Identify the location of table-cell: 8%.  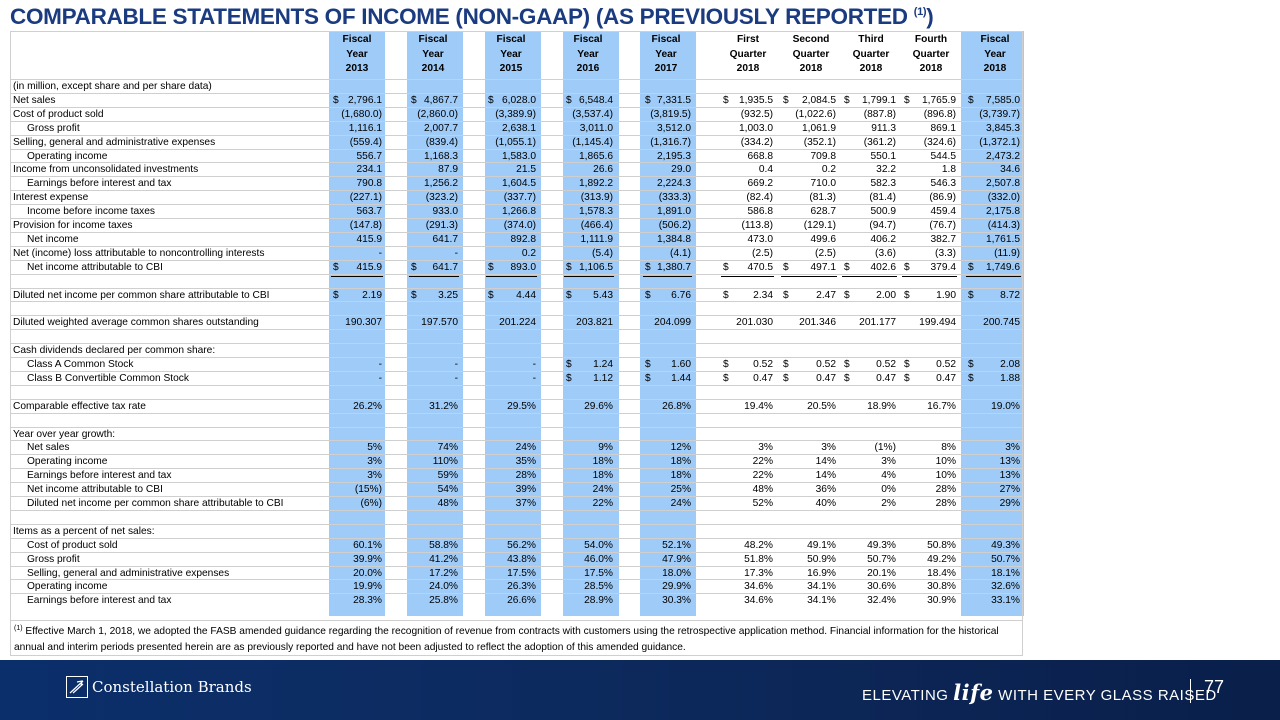
(948, 448).